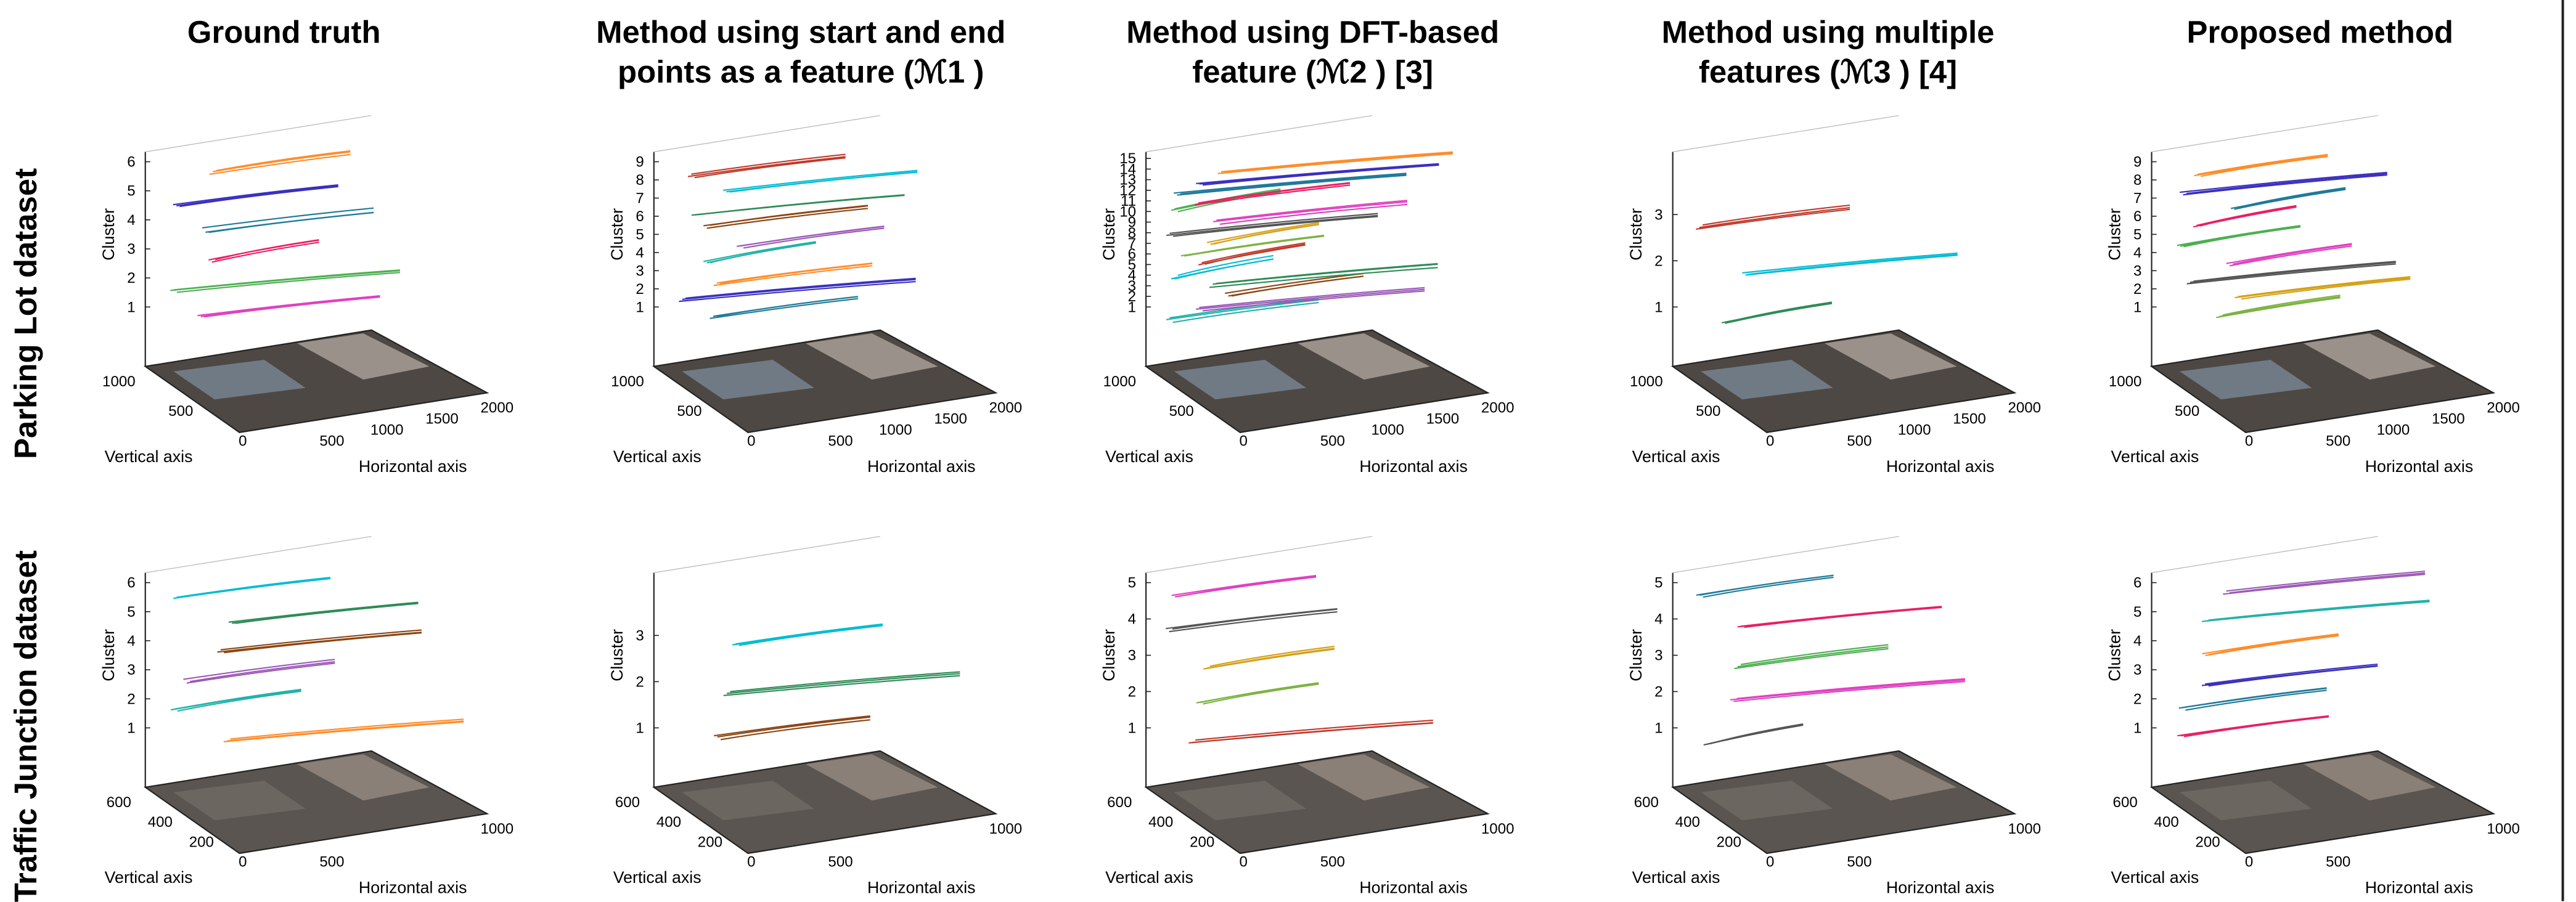 This screenshot has height=902, width=2576. What do you see at coordinates (640, 216) in the screenshot?
I see `cluster-tick-label: 6` at bounding box center [640, 216].